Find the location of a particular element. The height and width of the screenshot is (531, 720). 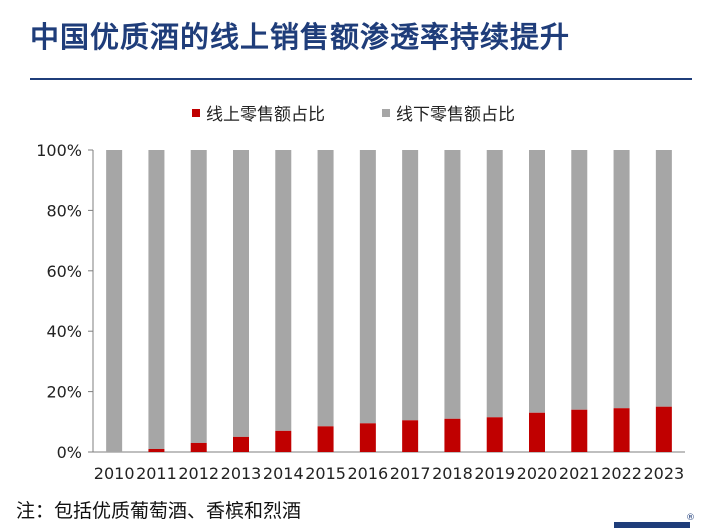

legend-label-online: 线上零售额占比 is located at coordinates (265, 115).